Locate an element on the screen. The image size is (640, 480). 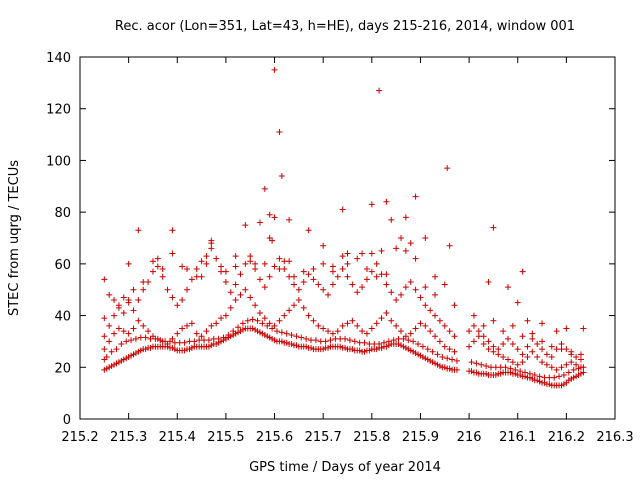
x-tick-label: 215.4 is located at coordinates (177, 437).